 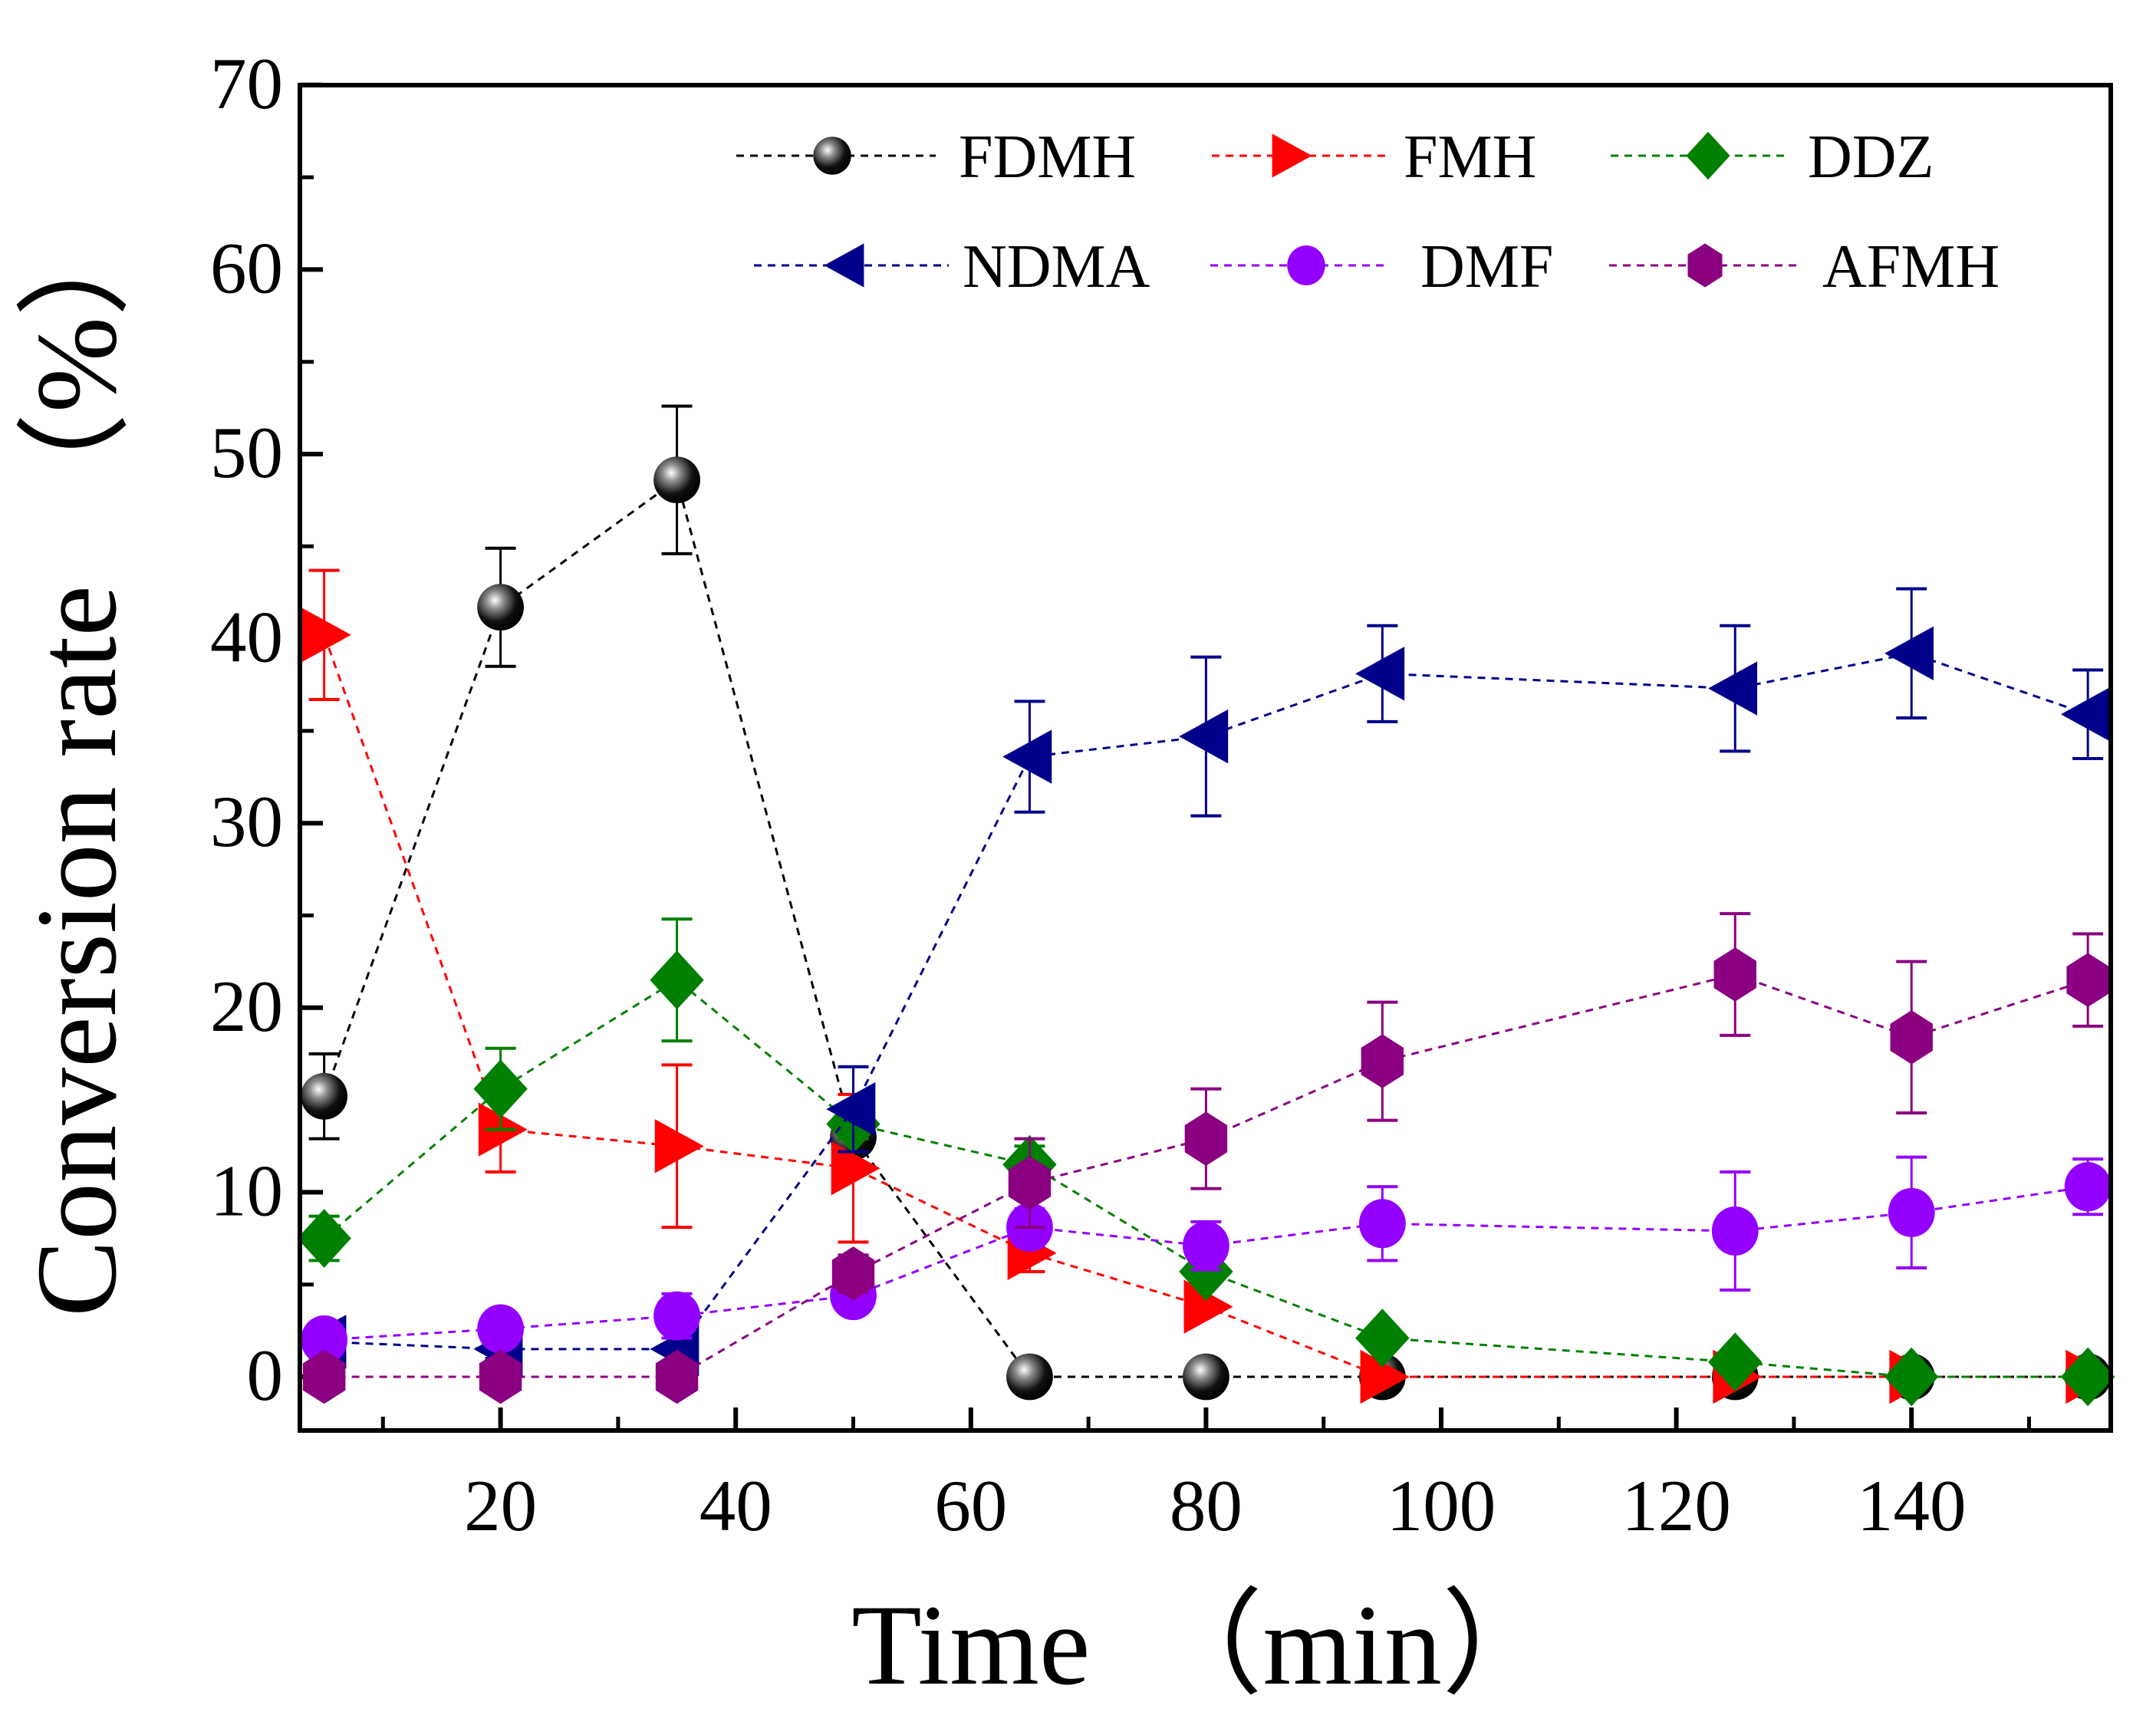 I want to click on x-tick-label: 60, so click(x=970, y=1505).